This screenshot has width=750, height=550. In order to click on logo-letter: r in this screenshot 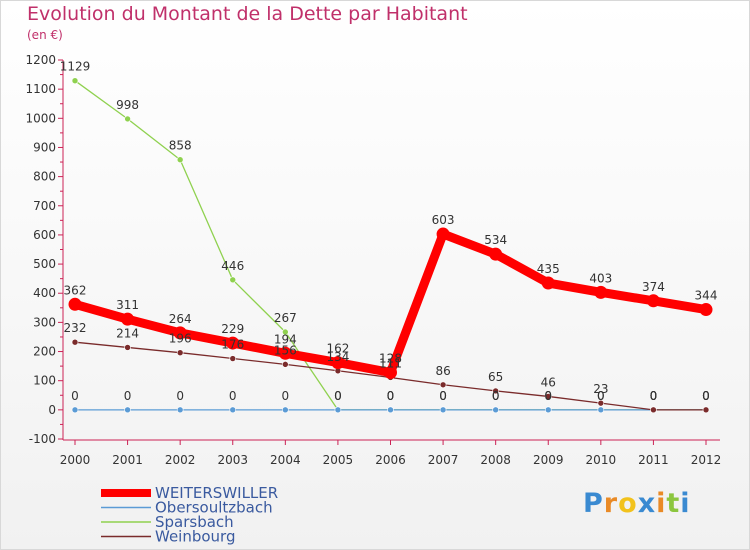, I will do `click(611, 503)`.